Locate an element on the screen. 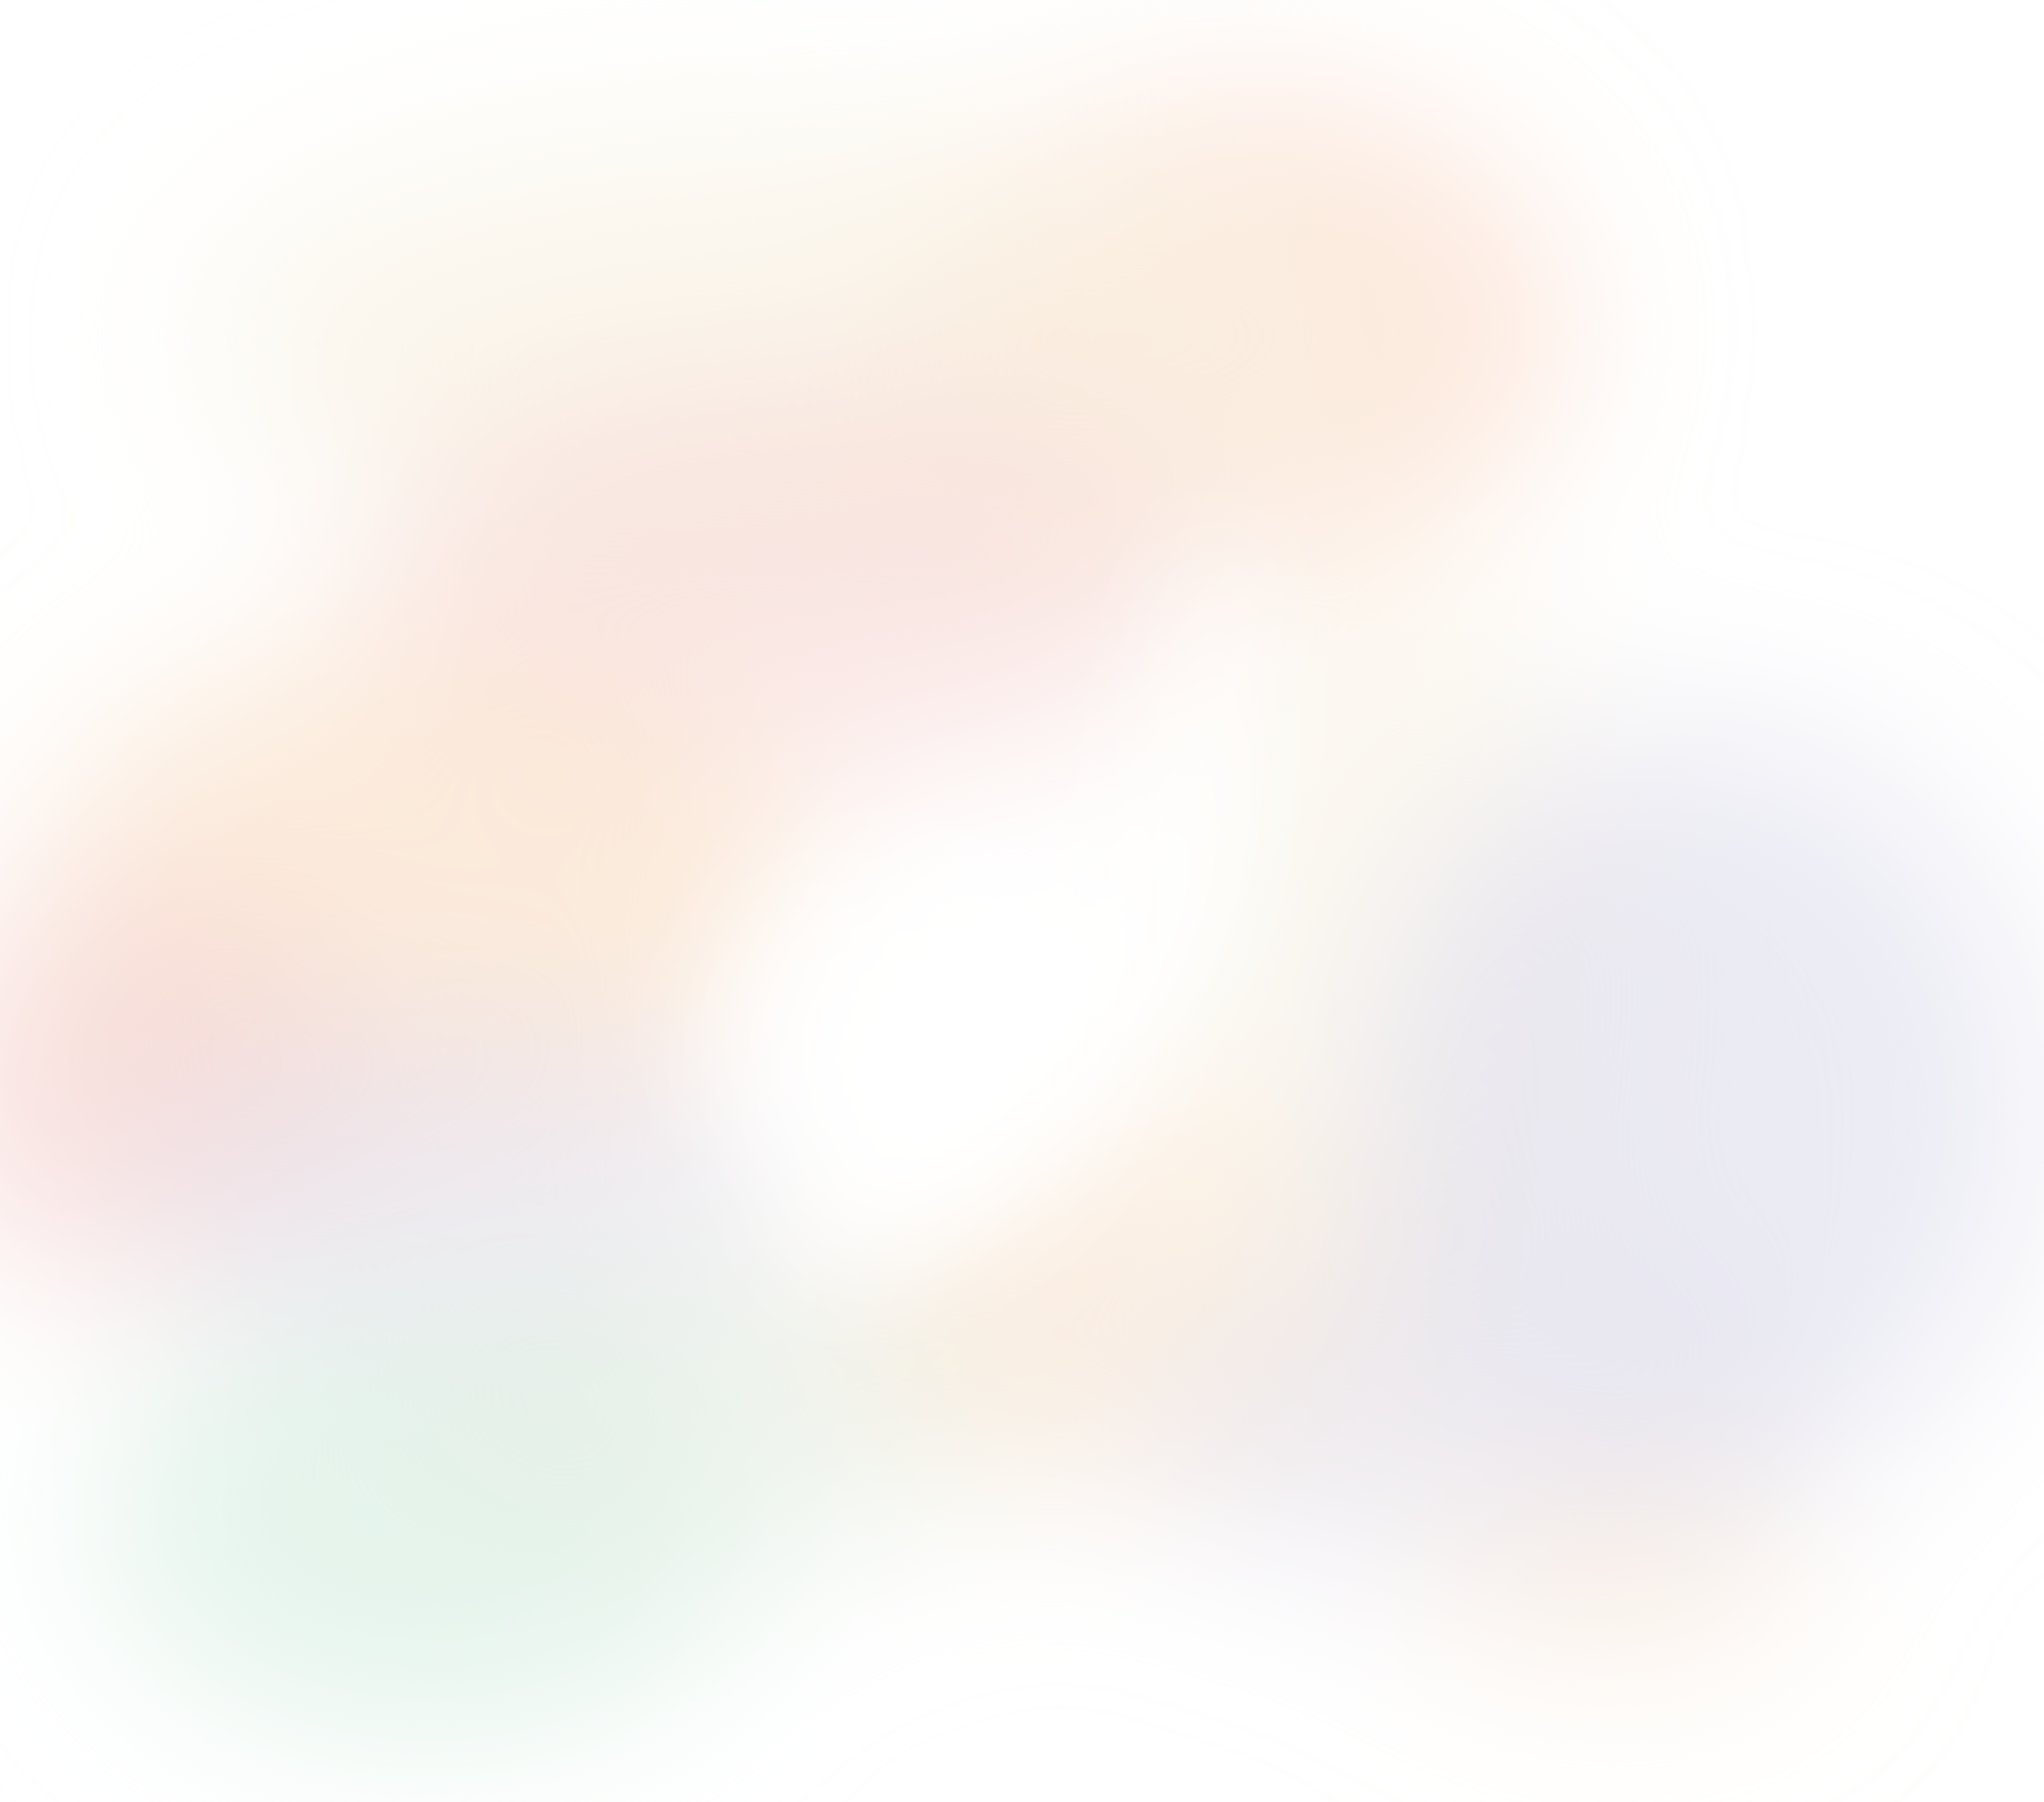 This screenshot has height=1802, width=2044. apricot-blob-bottom-right is located at coordinates (1616, 1576).